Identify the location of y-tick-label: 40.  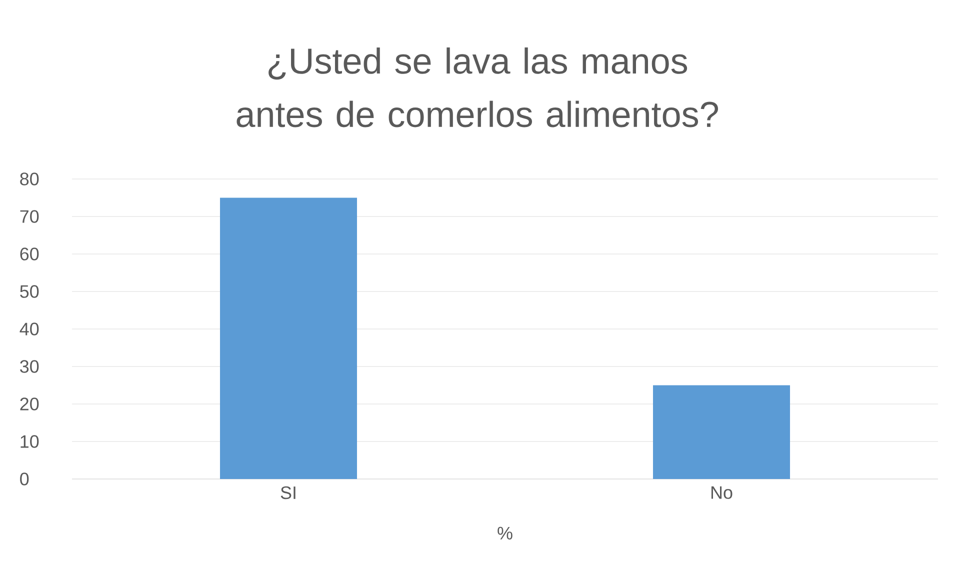
(29, 329).